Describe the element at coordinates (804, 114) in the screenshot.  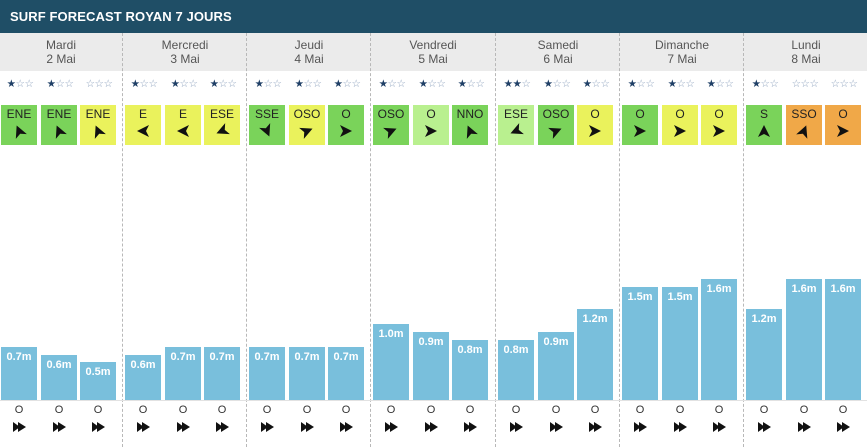
I see `wind-direction-label: SSO` at that location.